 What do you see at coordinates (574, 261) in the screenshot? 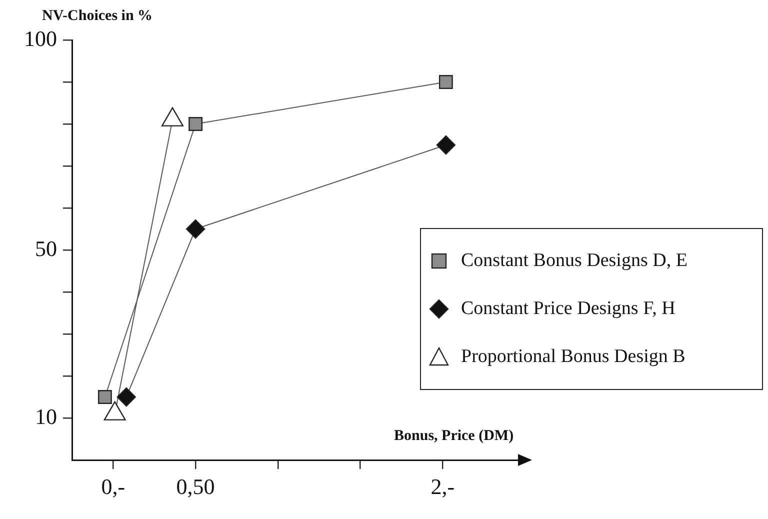
I see `legend-label: Constant Bonus Designs D, E` at bounding box center [574, 261].